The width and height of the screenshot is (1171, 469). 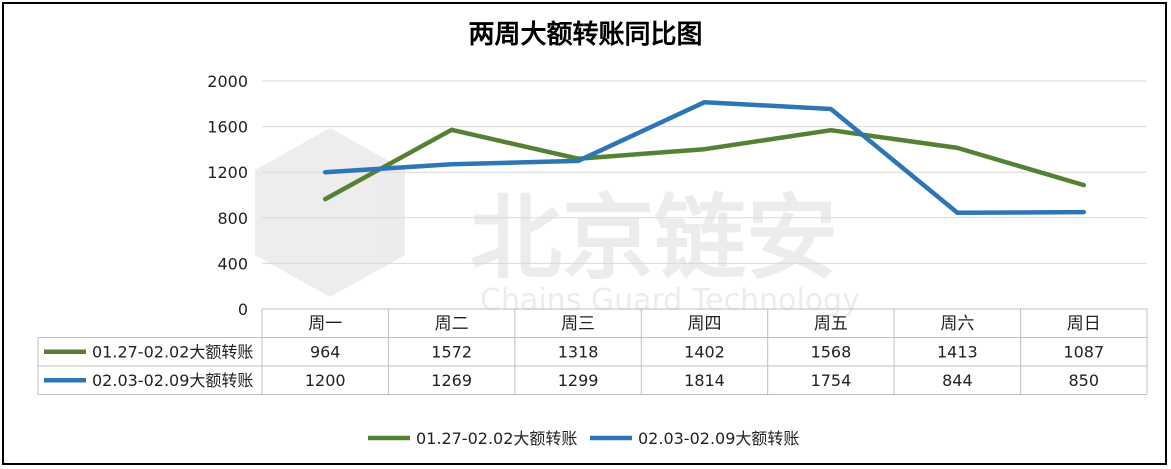 What do you see at coordinates (578, 352) in the screenshot?
I see `data-label: 1318` at bounding box center [578, 352].